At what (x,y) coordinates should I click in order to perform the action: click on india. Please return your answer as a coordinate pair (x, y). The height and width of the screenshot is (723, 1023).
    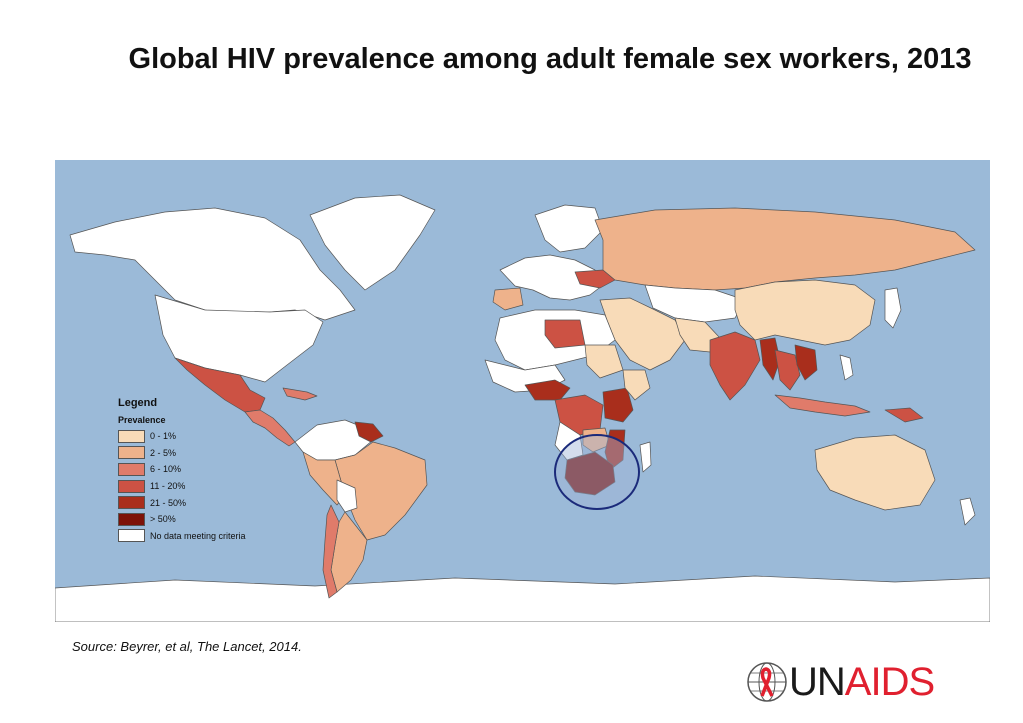
    Looking at the image, I should click on (735, 366).